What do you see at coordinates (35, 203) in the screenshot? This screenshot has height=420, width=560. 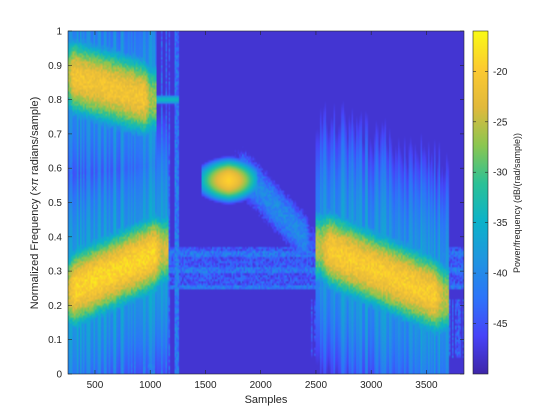 I see `y-axis-label: Normalized Frequency (×π radians/sample)` at bounding box center [35, 203].